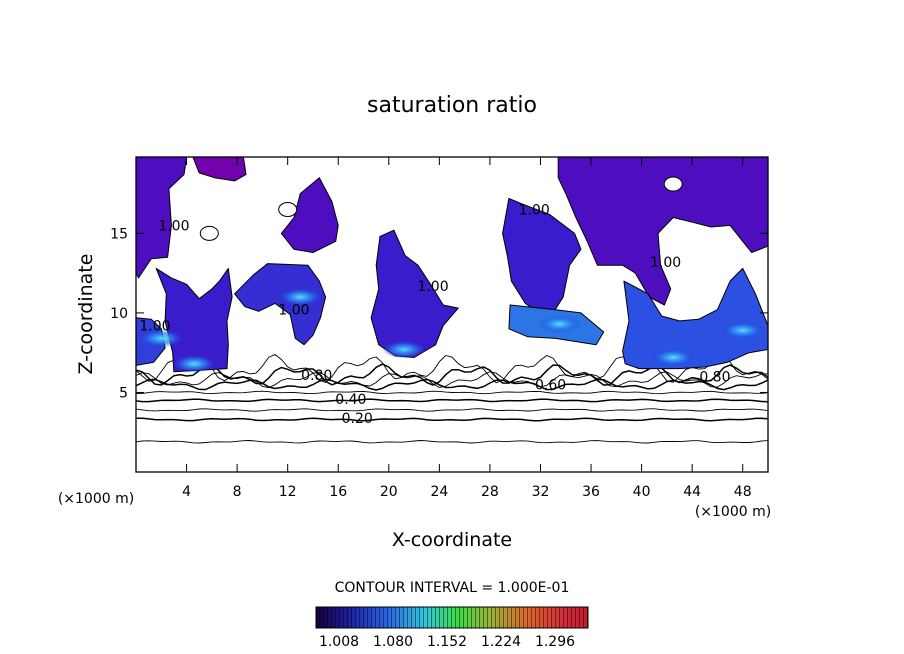 This screenshot has height=654, width=904. Describe the element at coordinates (591, 492) in the screenshot. I see `x-tick-label: 36` at that location.